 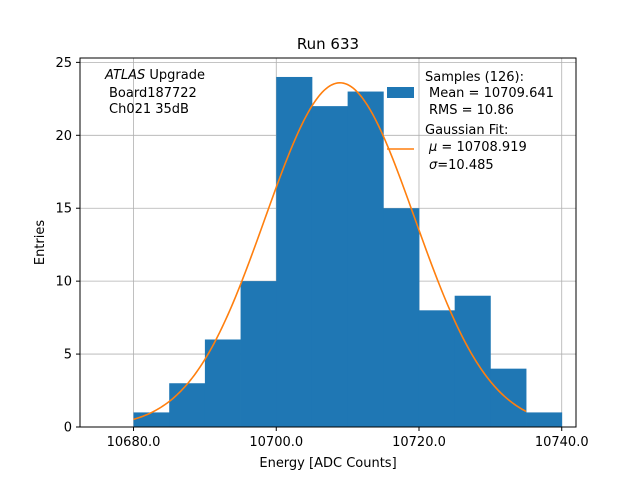 What do you see at coordinates (63, 63) in the screenshot?
I see `y-tick-label: 25` at bounding box center [63, 63].